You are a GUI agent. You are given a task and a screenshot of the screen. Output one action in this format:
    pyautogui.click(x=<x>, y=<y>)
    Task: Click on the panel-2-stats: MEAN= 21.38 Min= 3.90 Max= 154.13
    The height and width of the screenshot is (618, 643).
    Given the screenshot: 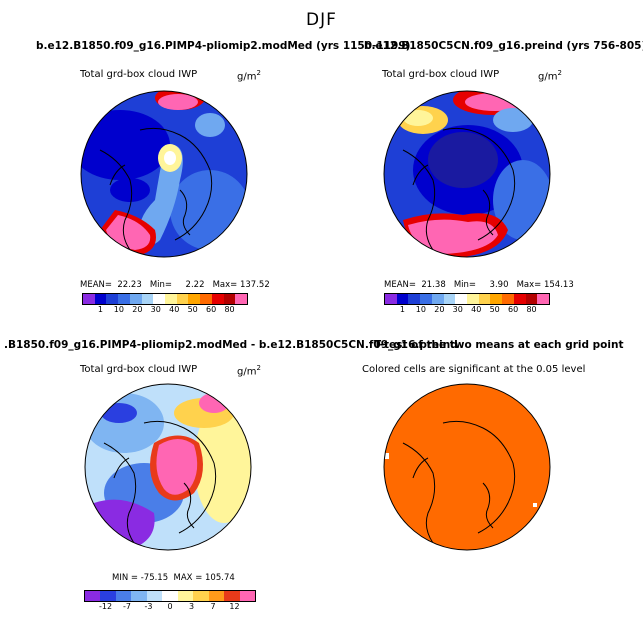 What is the action you would take?
    pyautogui.click(x=479, y=285)
    